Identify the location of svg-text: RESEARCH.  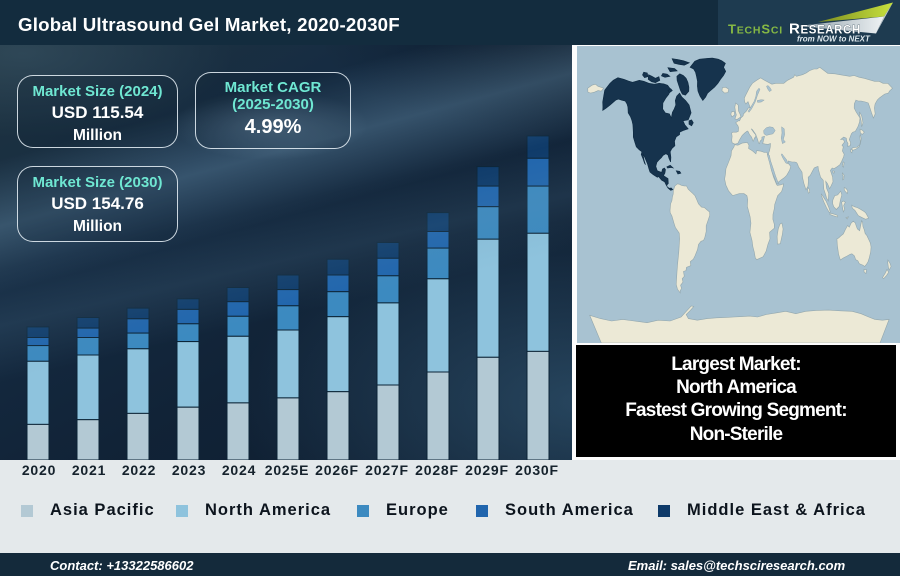
(825, 29).